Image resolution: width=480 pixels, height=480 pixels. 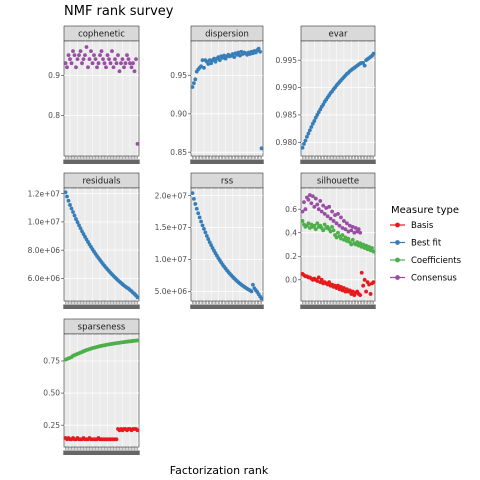 I want to click on y-tick-label: 8.0e+06, so click(x=44, y=250).